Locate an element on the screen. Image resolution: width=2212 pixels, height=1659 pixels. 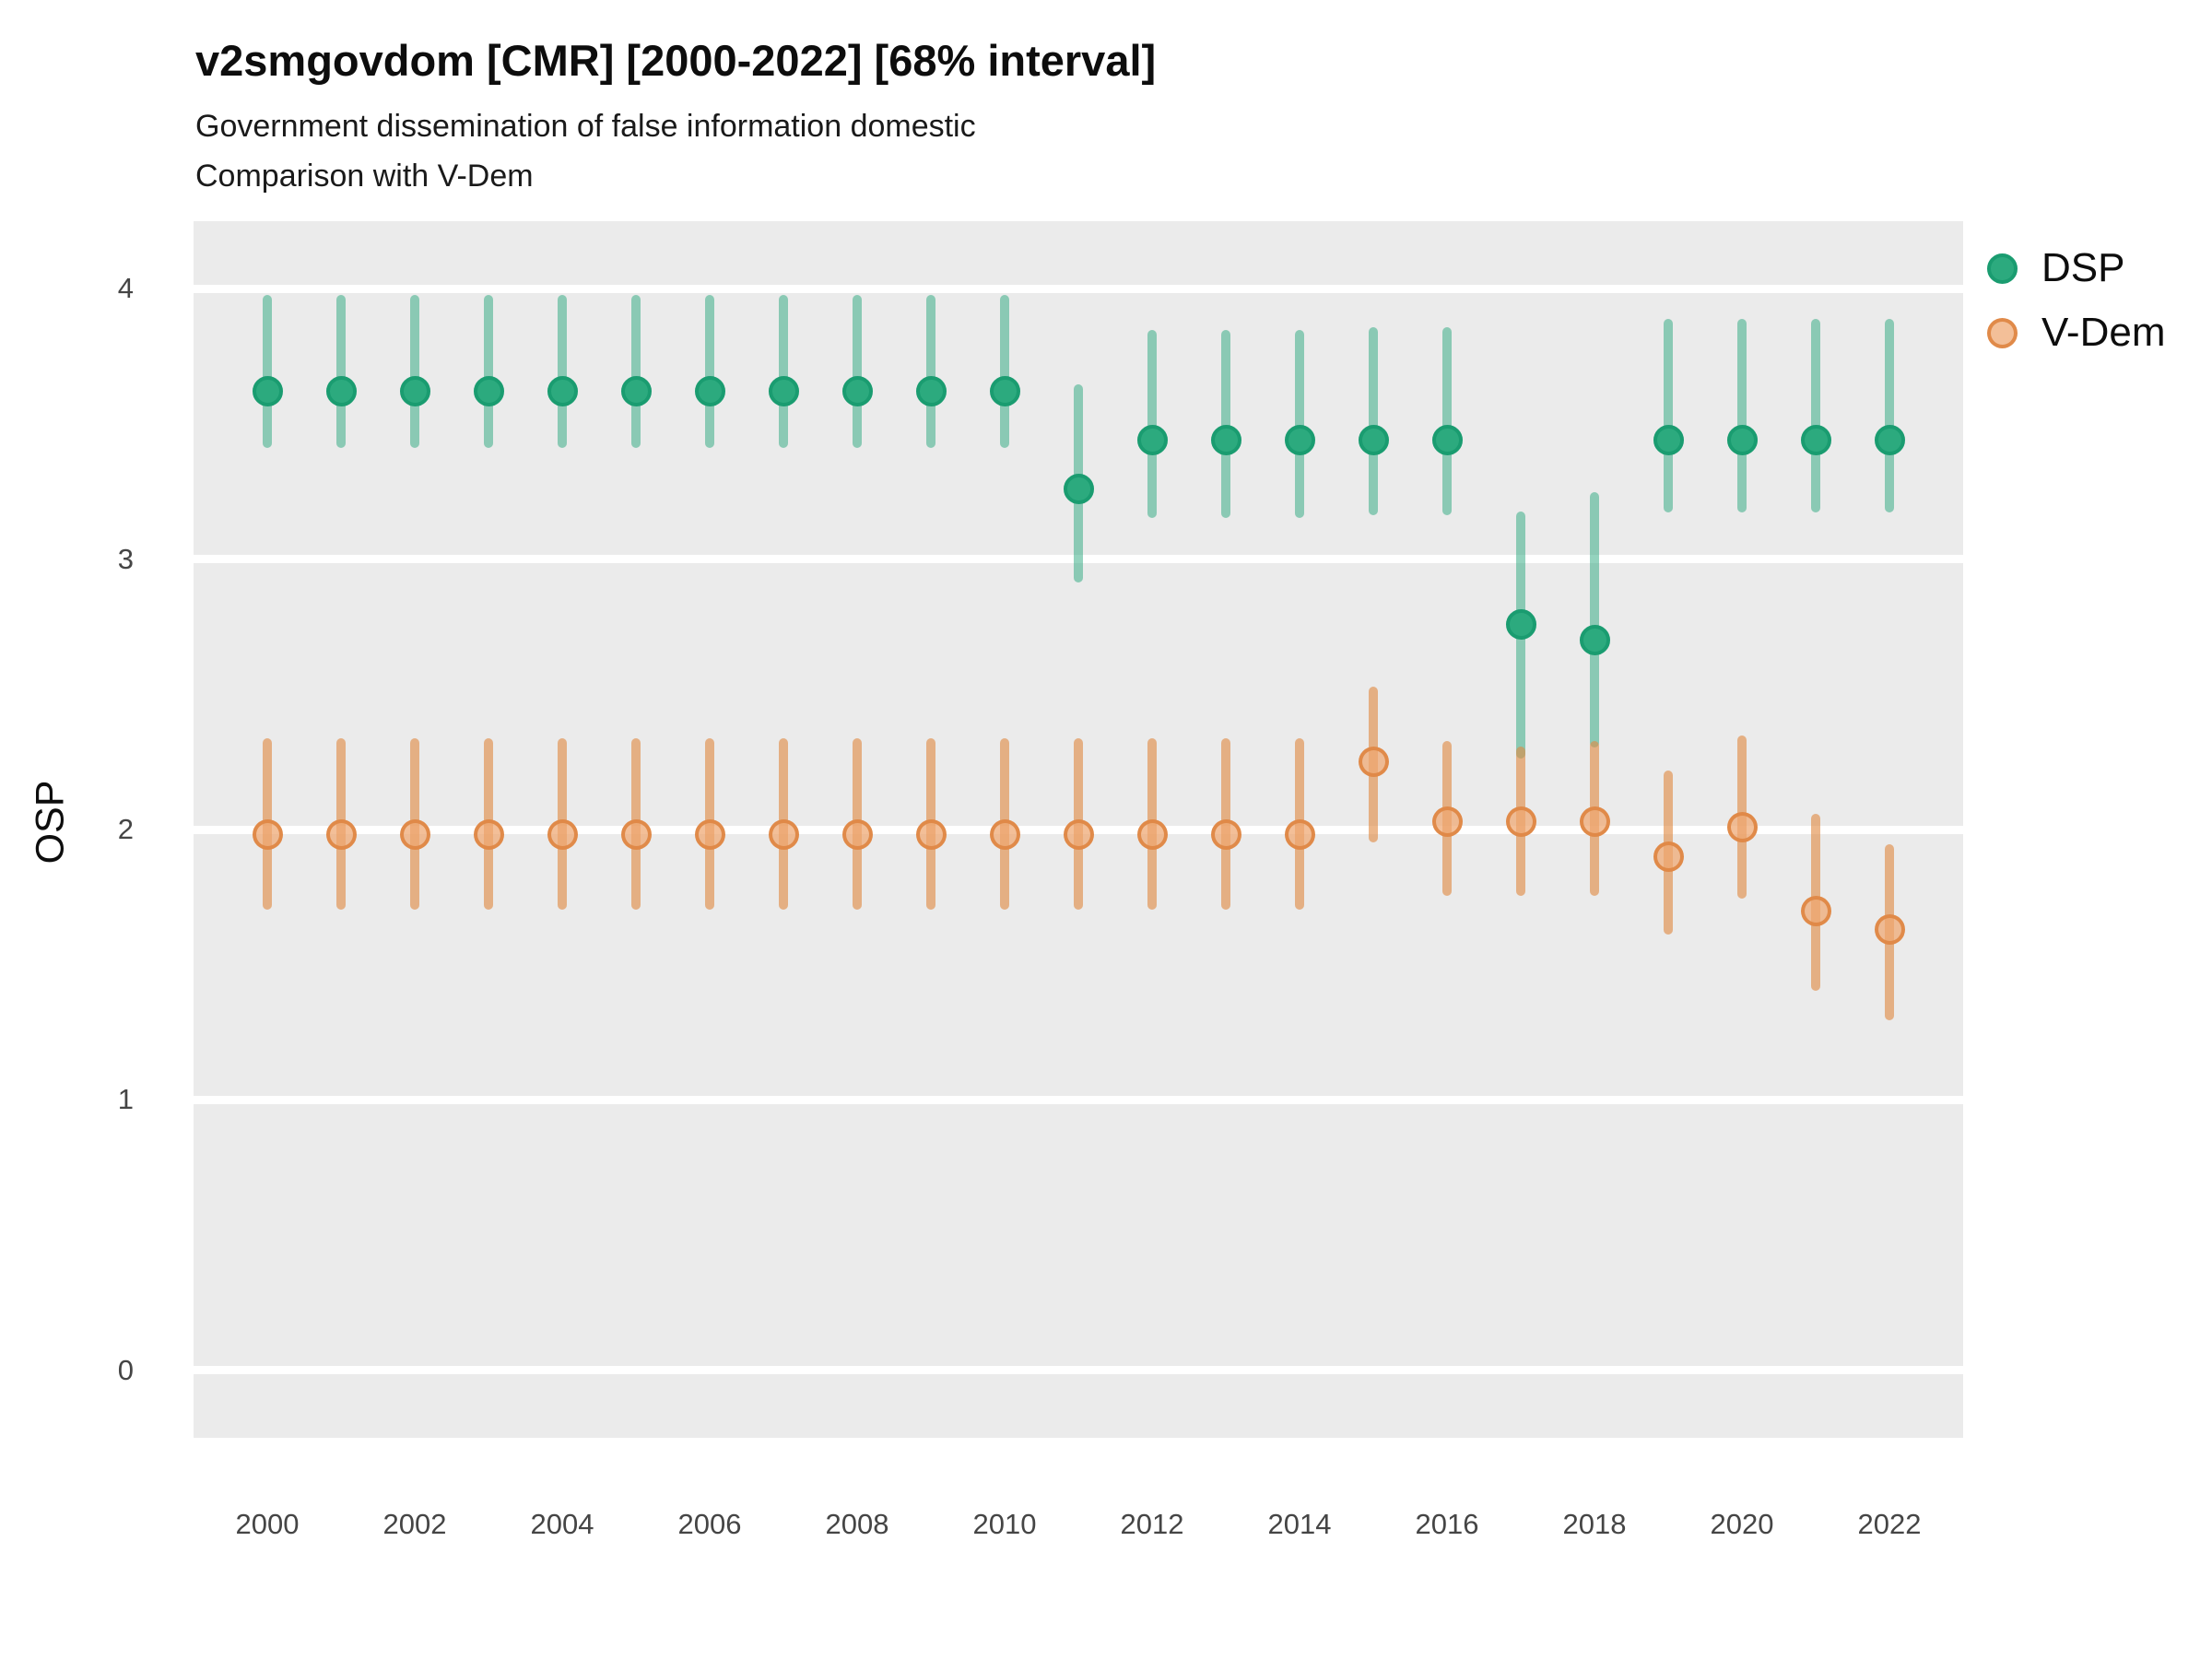
dsp-point-2001 is located at coordinates (341, 391).